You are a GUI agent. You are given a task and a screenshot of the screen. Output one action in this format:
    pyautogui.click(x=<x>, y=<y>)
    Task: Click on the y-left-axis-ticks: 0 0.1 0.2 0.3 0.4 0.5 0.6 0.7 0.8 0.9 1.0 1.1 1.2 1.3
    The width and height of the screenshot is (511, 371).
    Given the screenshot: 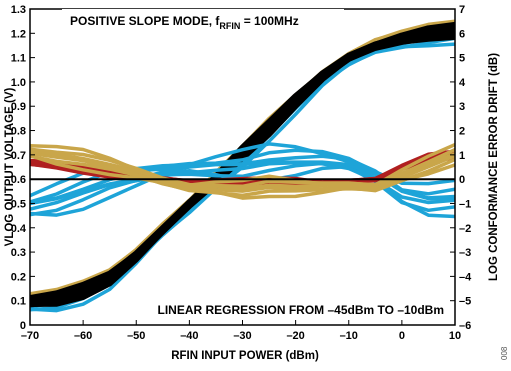 What is the action you would take?
    pyautogui.click(x=23, y=168)
    